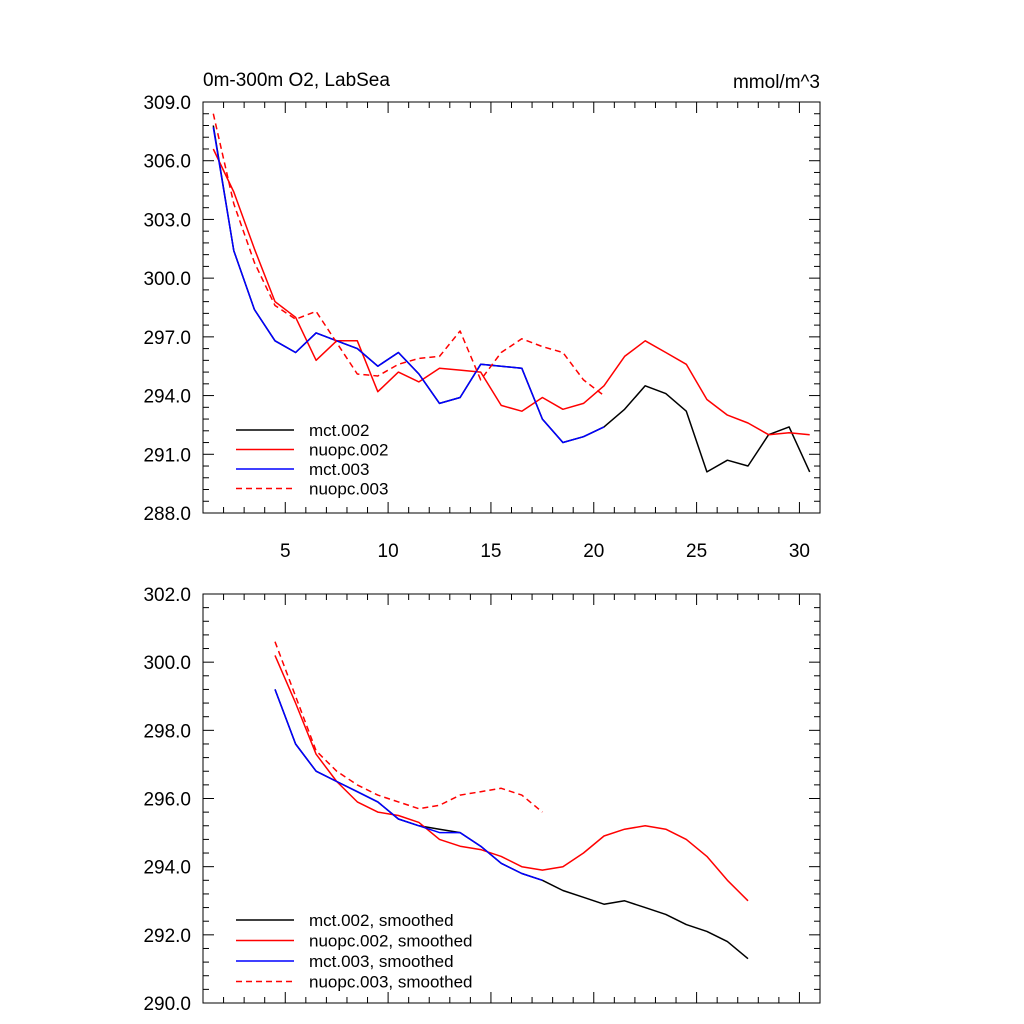 This screenshot has height=1024, width=1024. Describe the element at coordinates (696, 551) in the screenshot. I see `top-x-tick-label: 25` at that location.